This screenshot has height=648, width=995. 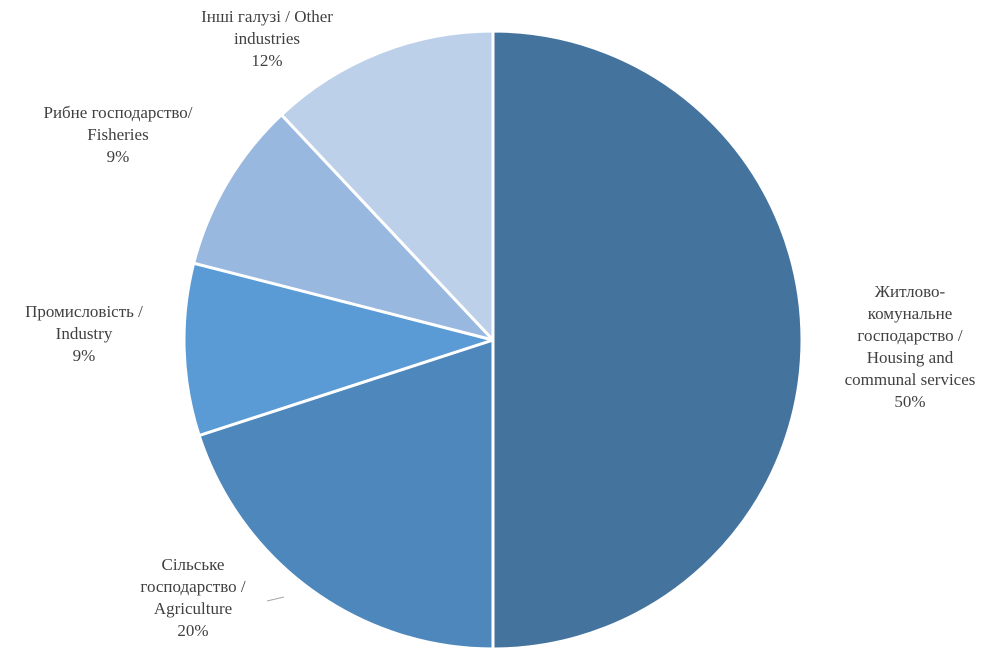 I want to click on slice-label-fisheries: Рибне господарство/Fisheries 9%, so click(x=117, y=134).